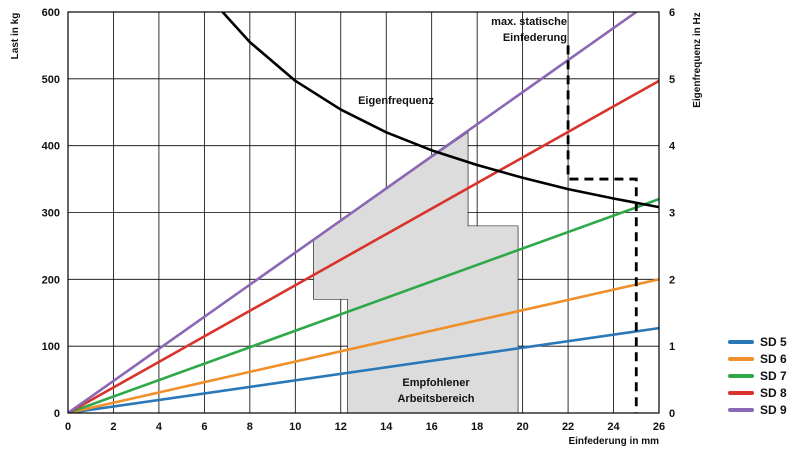  I want to click on x-tick-label: 12, so click(341, 427).